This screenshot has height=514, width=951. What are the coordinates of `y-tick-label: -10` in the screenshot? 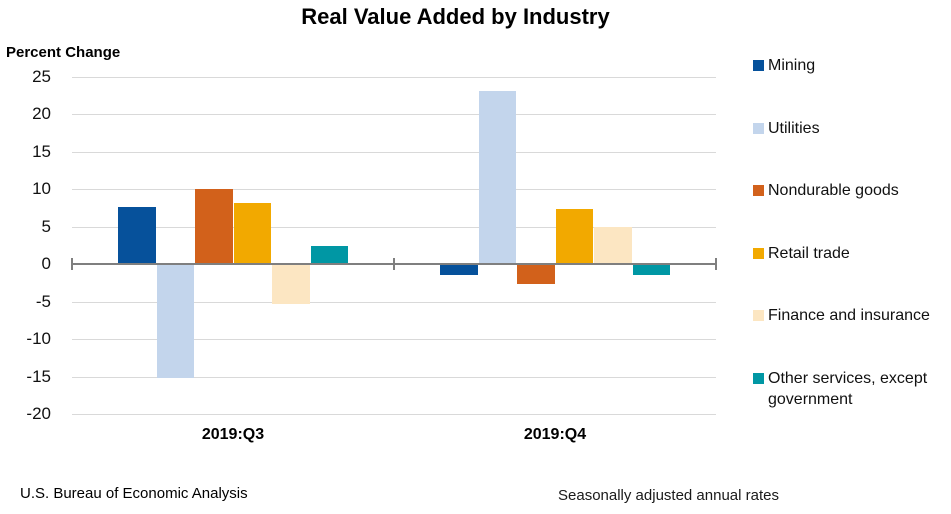 It's located at (38, 339).